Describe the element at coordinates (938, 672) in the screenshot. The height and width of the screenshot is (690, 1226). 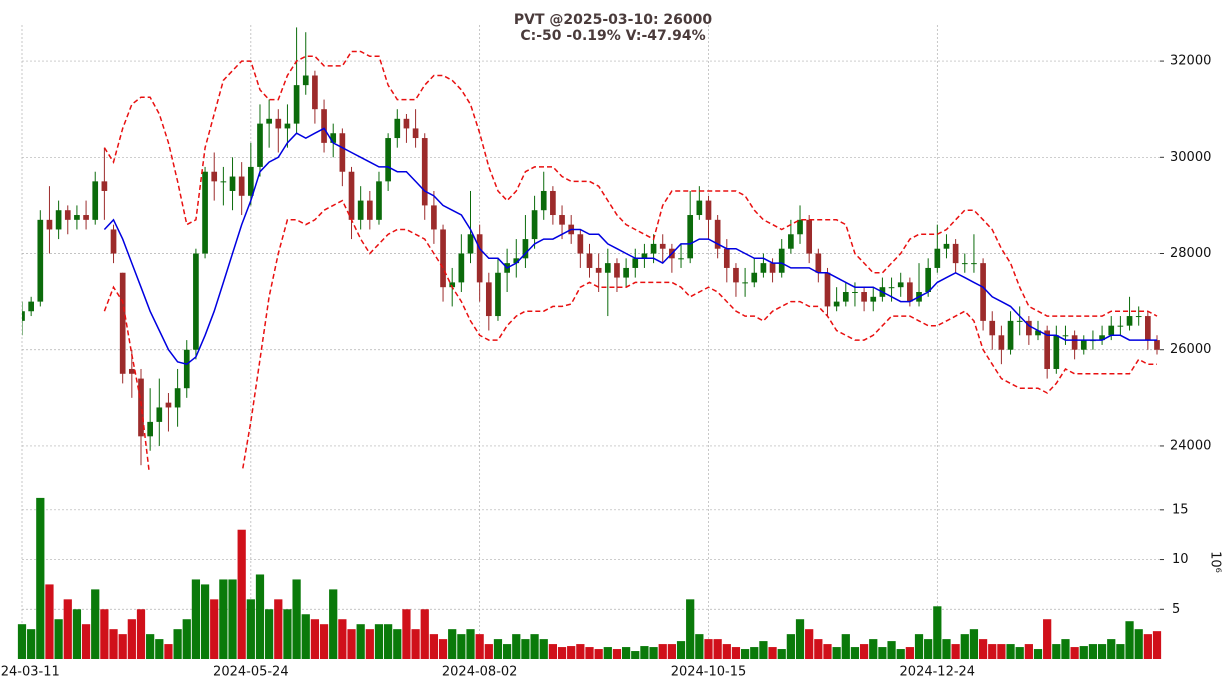
I see `x-tick-label: 2024-12-24` at that location.